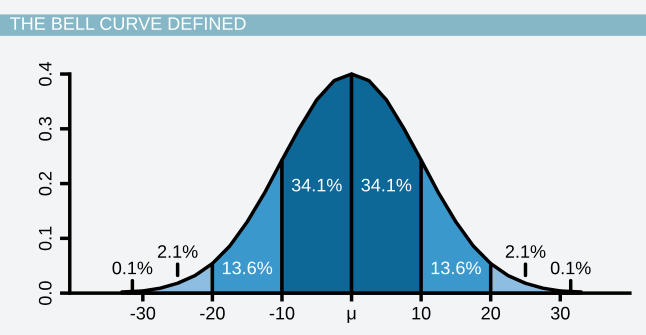  Describe the element at coordinates (421, 313) in the screenshot. I see `x-tick-label: 10` at that location.